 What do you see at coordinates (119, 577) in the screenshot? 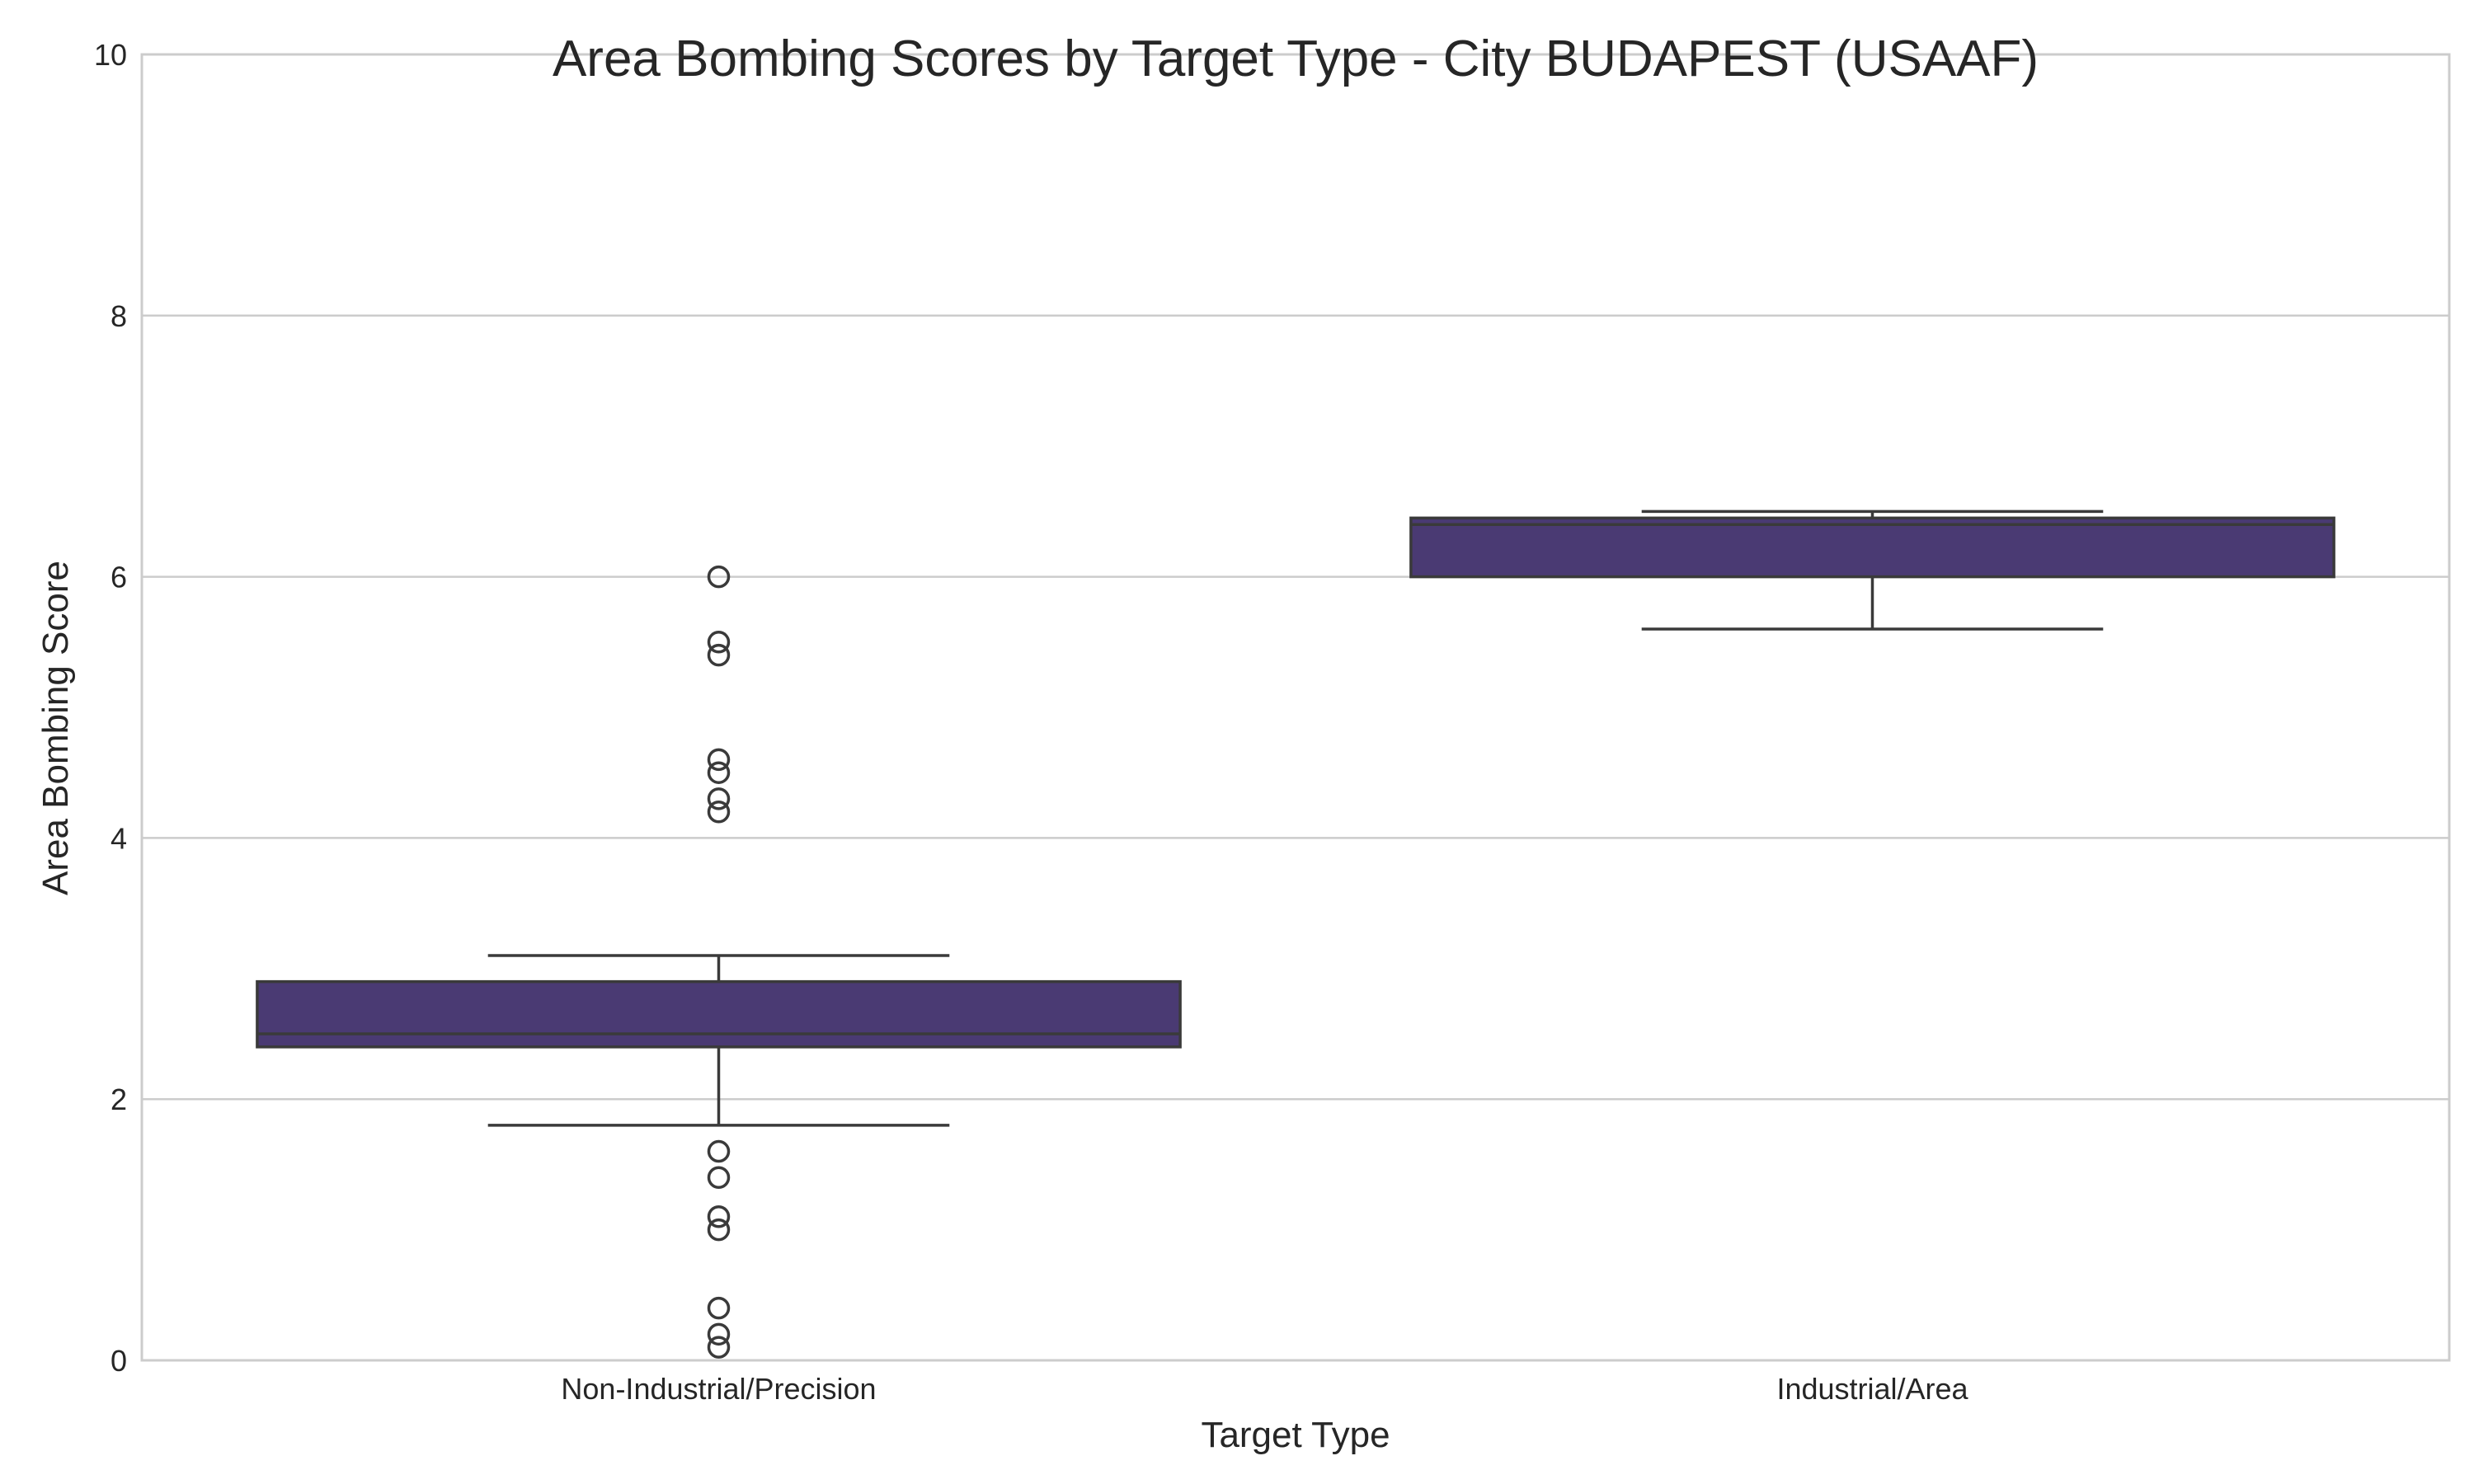
I see `y-tick-label: 6` at bounding box center [119, 577].